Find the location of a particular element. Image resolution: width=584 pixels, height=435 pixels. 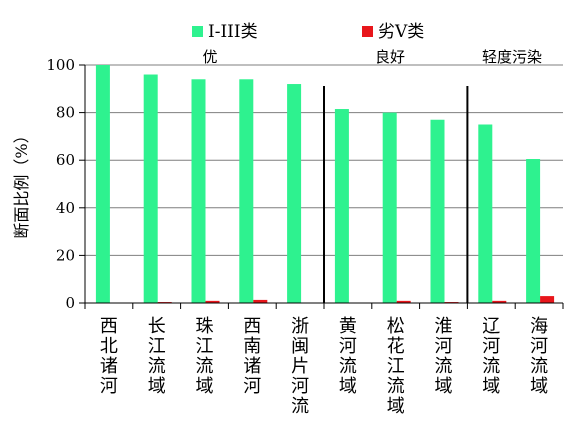

category-label: 黄河流域 is located at coordinates (348, 356).